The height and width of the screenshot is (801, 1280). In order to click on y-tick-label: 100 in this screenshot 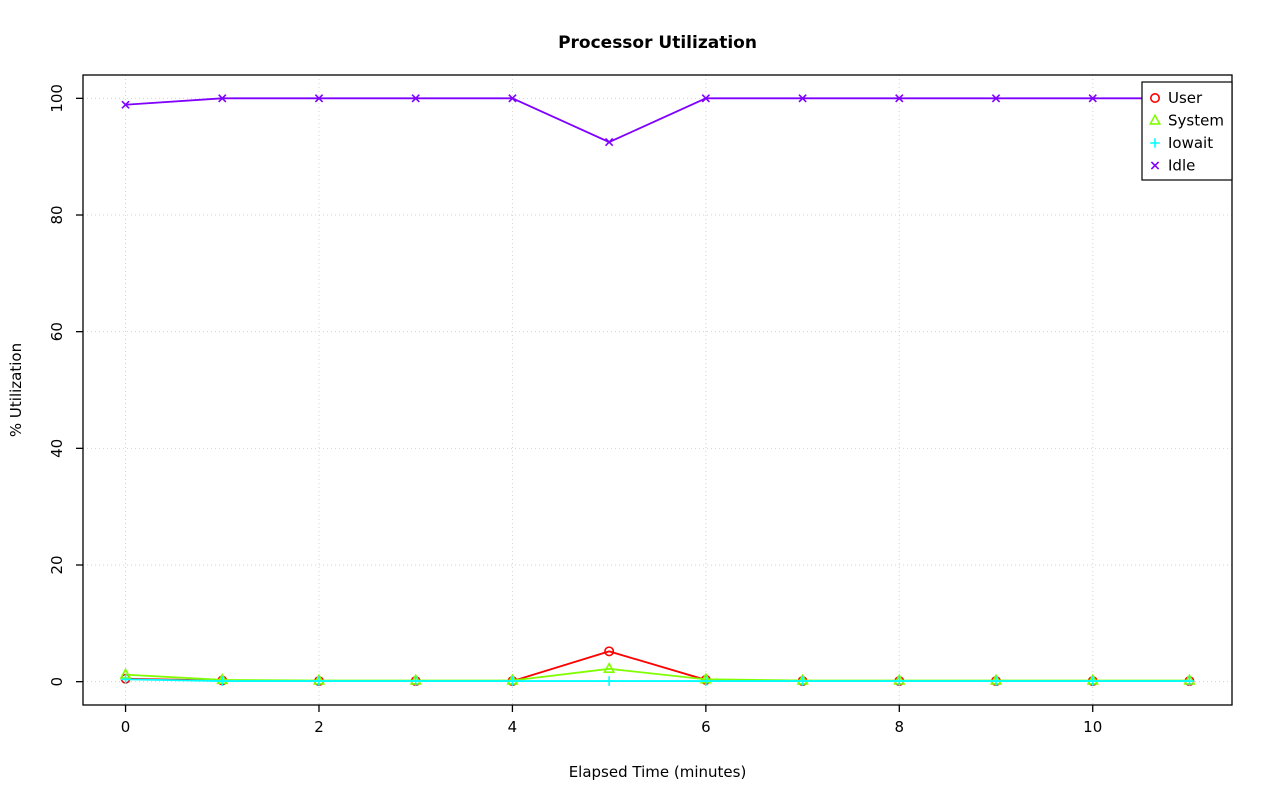, I will do `click(57, 98)`.